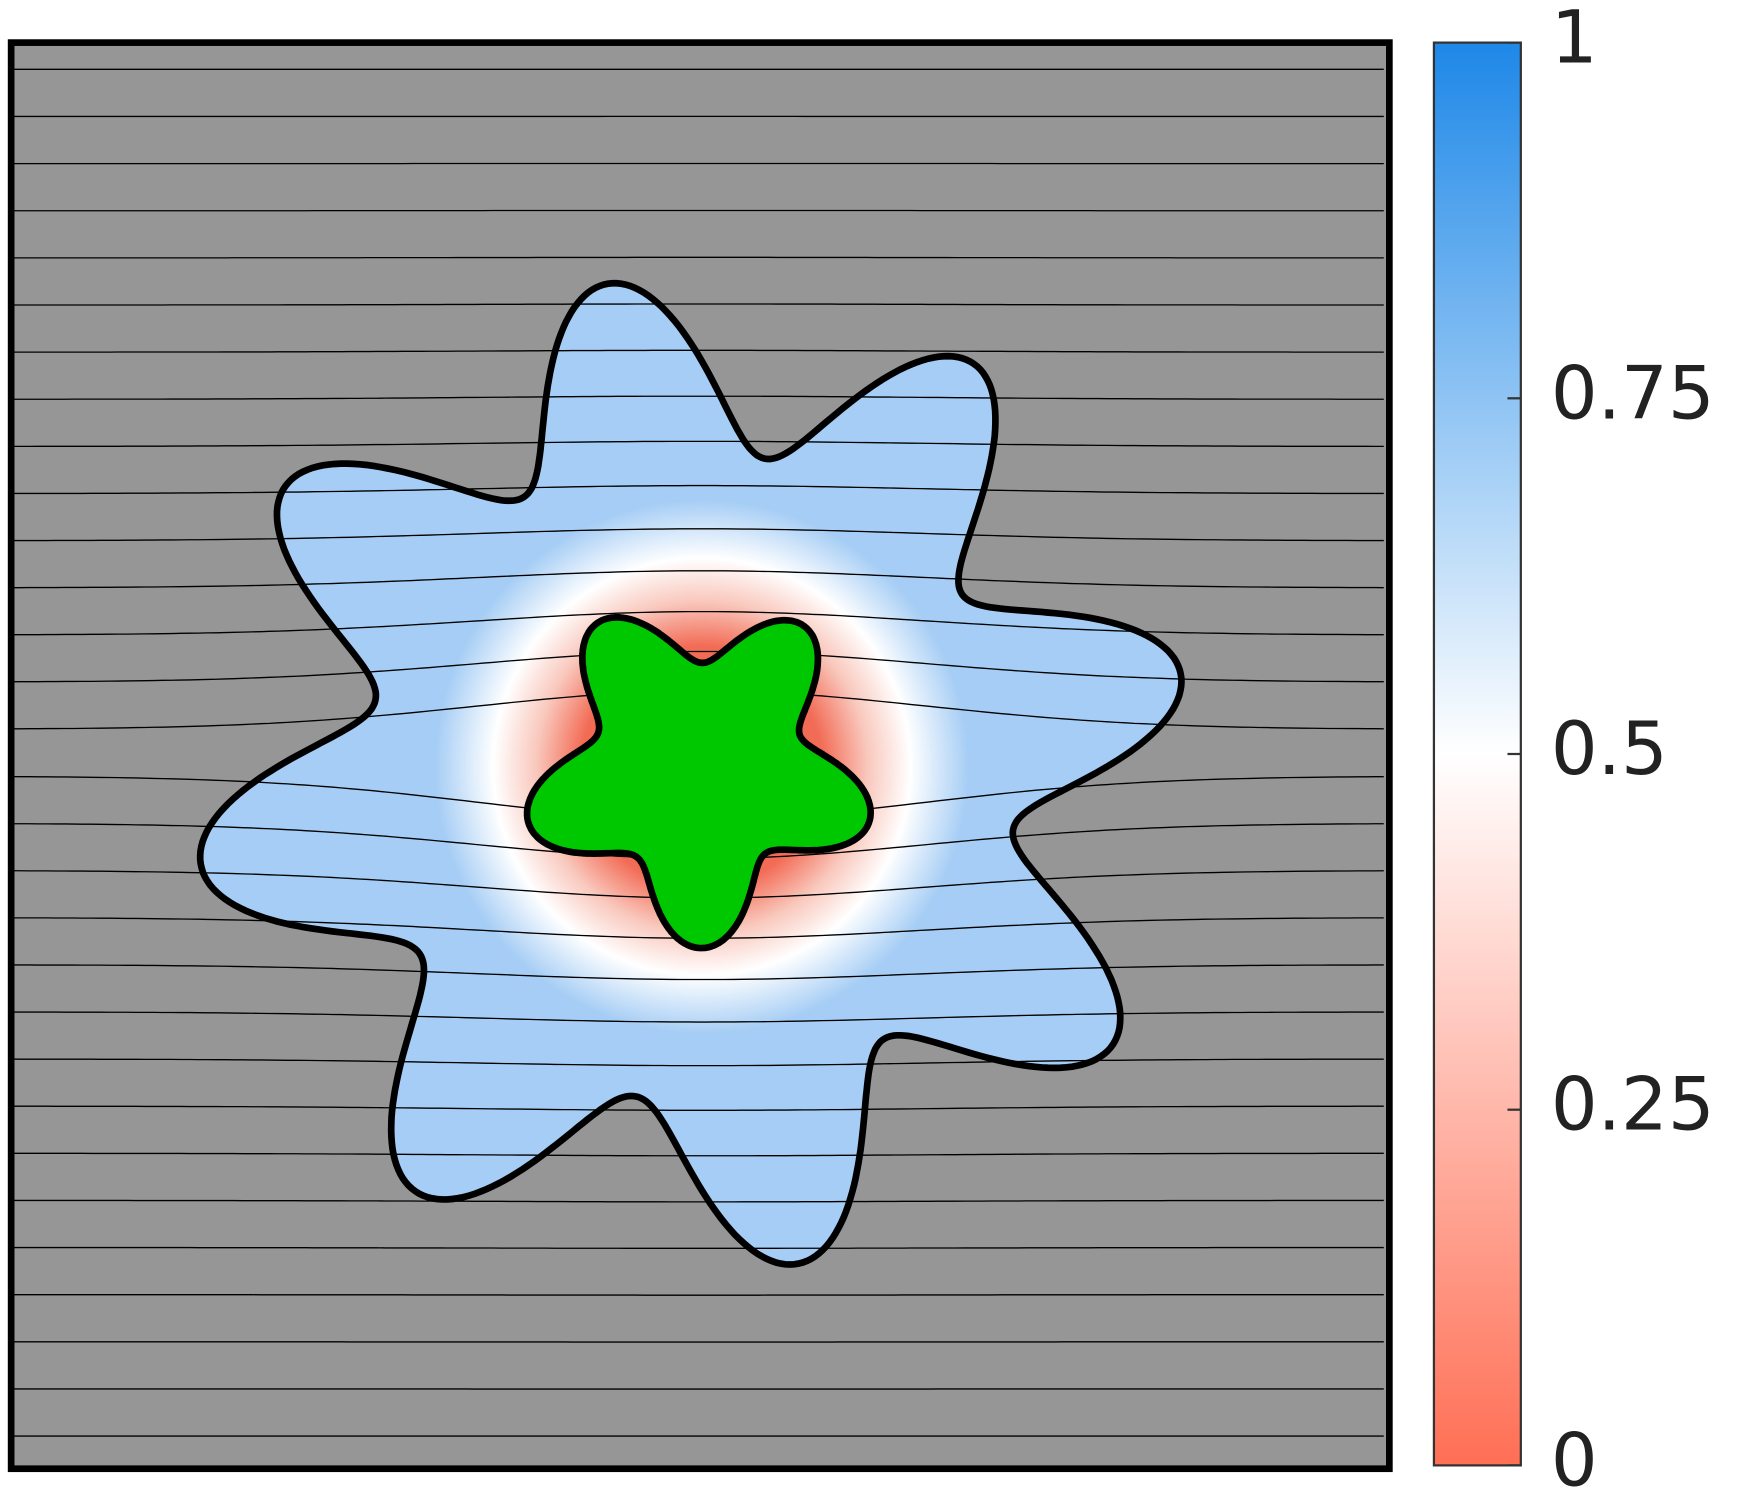  What do you see at coordinates (1574, 40) in the screenshot?
I see `colorbar-tick-label: 1` at bounding box center [1574, 40].